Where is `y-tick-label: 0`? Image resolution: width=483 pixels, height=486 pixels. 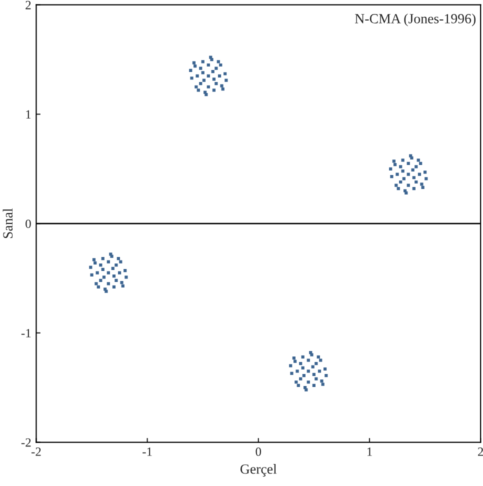 y-tick-label: 0 is located at coordinates (28, 224).